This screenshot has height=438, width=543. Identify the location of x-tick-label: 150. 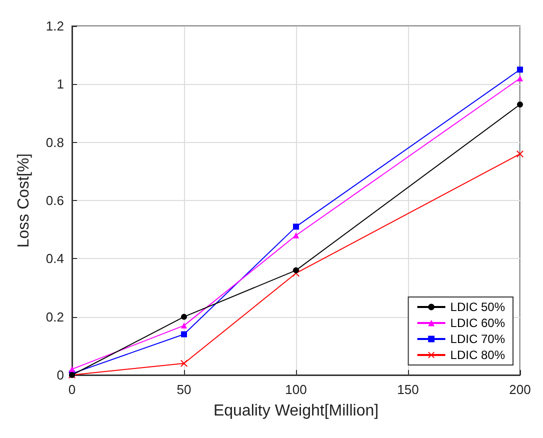
(408, 389).